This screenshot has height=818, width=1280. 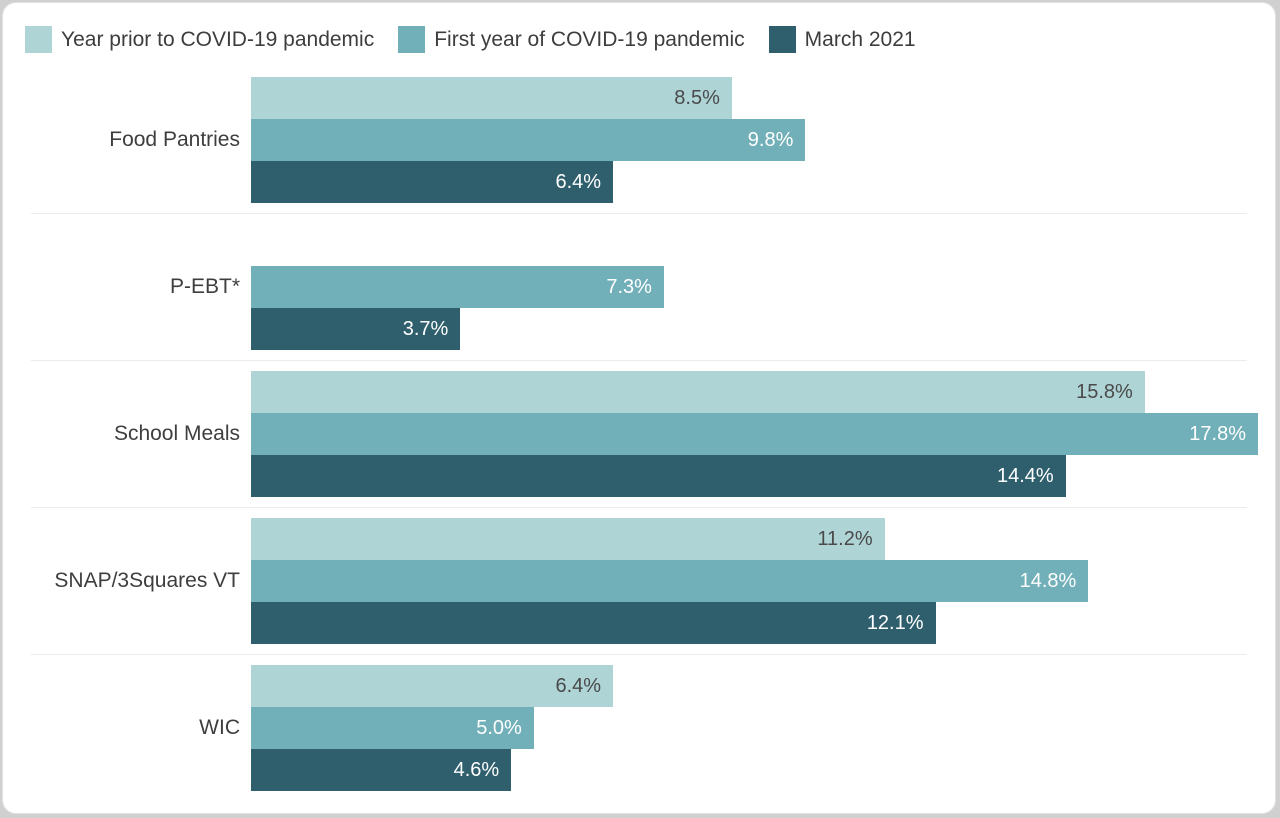 What do you see at coordinates (476, 769) in the screenshot?
I see `bar-value-label: 4.6%` at bounding box center [476, 769].